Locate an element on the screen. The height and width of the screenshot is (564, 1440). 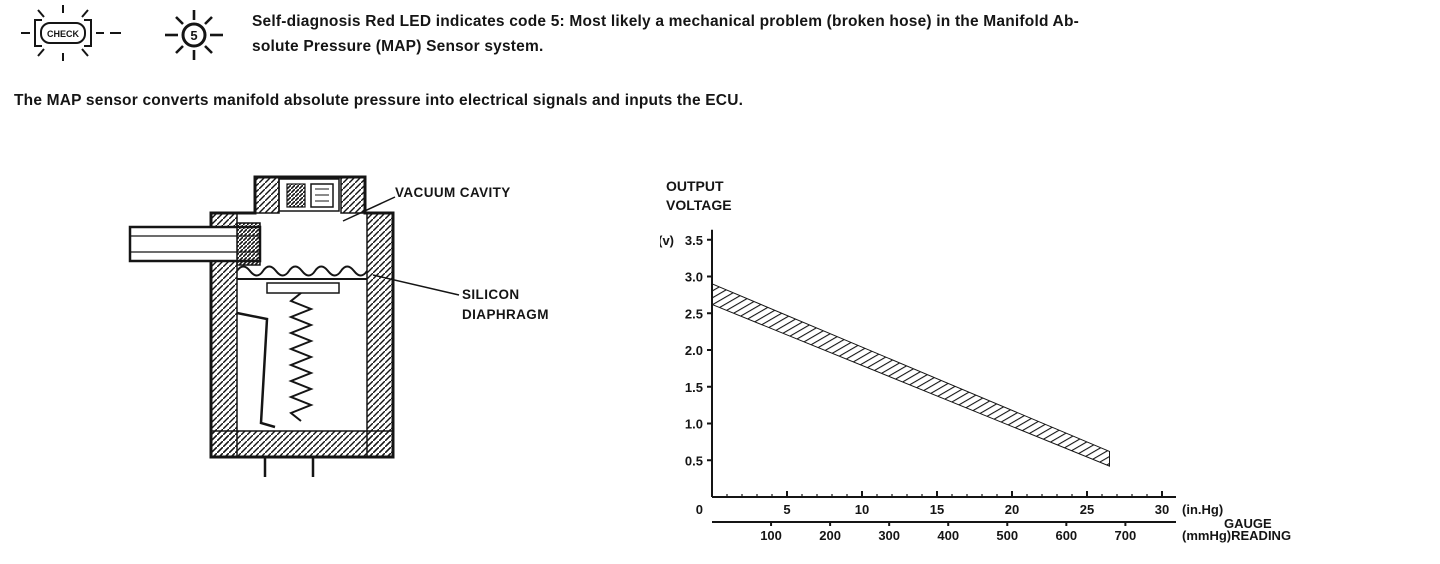
mmhg-tick-label: 500 is located at coordinates (1007, 535).